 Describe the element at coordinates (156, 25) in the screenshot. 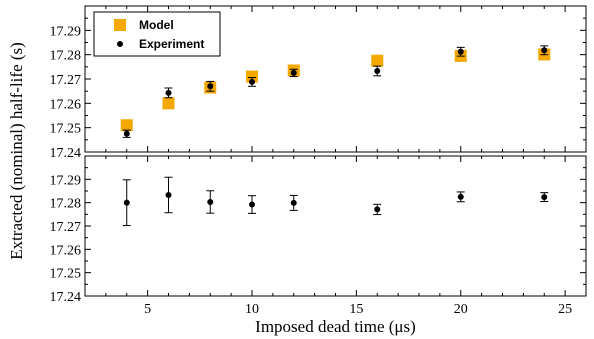

I see `legend-label: Model` at that location.